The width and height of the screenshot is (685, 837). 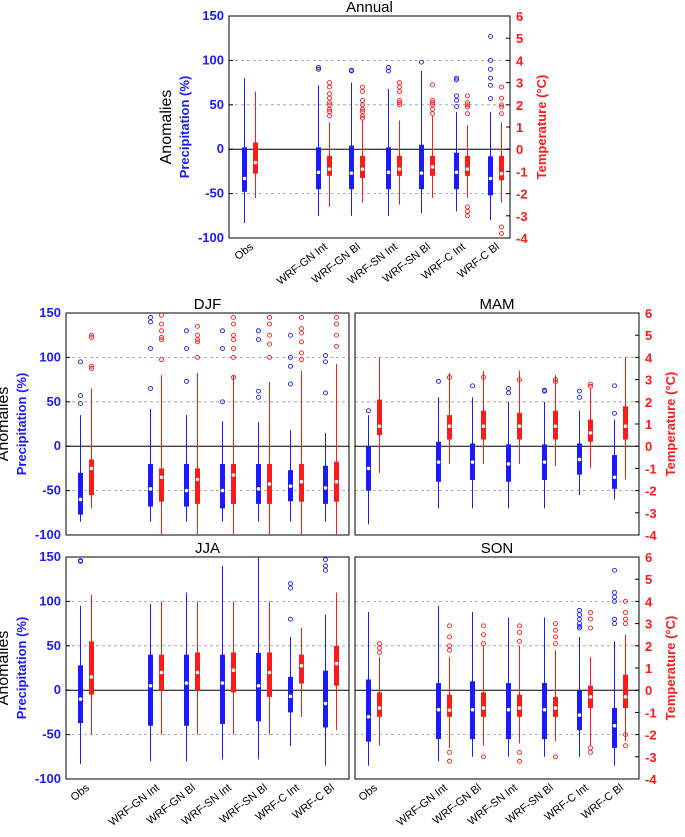 What do you see at coordinates (21, 424) in the screenshot?
I see `left-axis-label: Precipitation (%)` at bounding box center [21, 424].